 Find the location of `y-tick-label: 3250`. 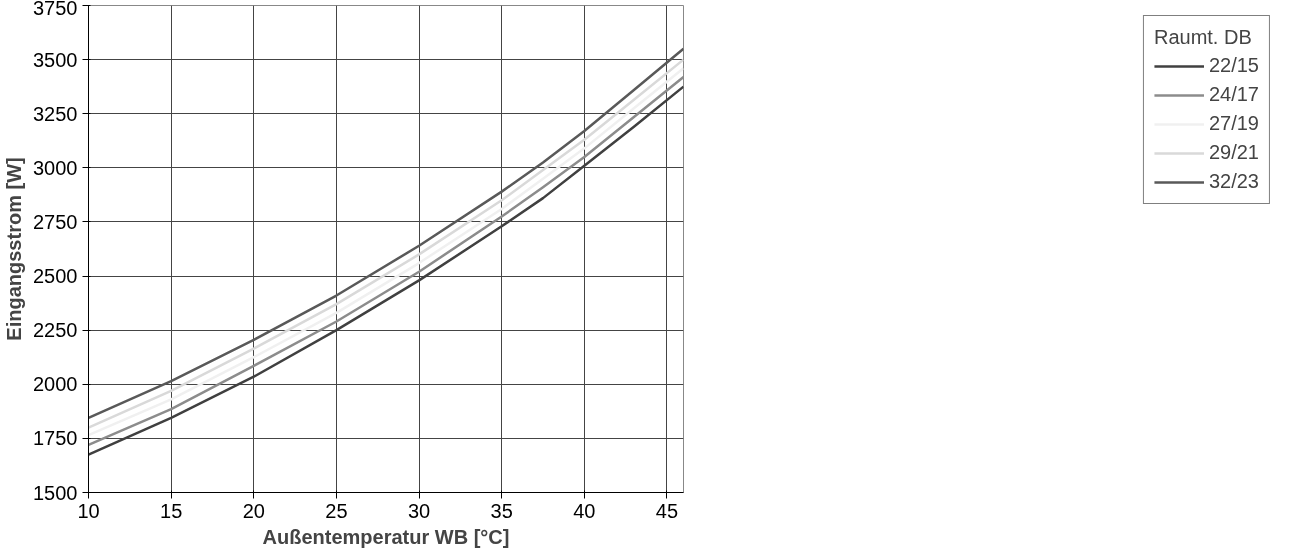

y-tick-label: 3250 is located at coordinates (55, 113).